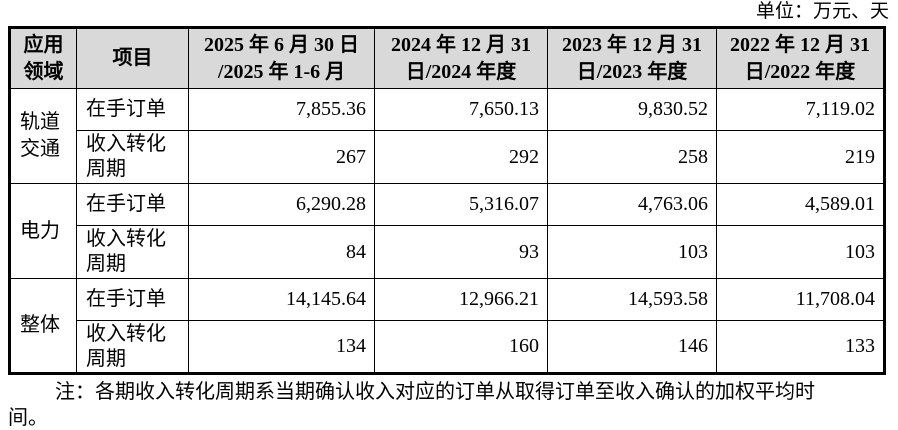 The width and height of the screenshot is (898, 430). What do you see at coordinates (281, 109) in the screenshot?
I see `value-cell: 7,855.36` at bounding box center [281, 109].